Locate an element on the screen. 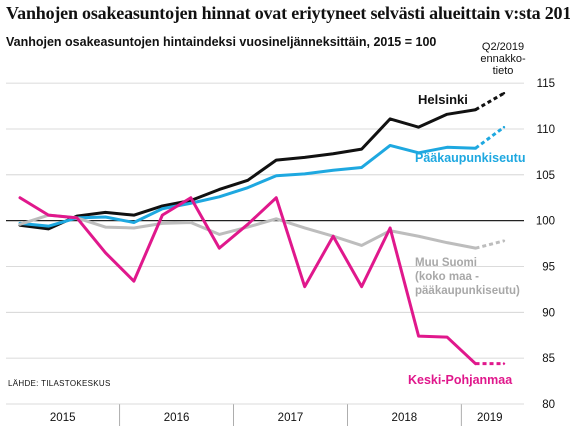 Image resolution: width=570 pixels, height=428 pixels. y-tick-label: 100 is located at coordinates (545, 222).